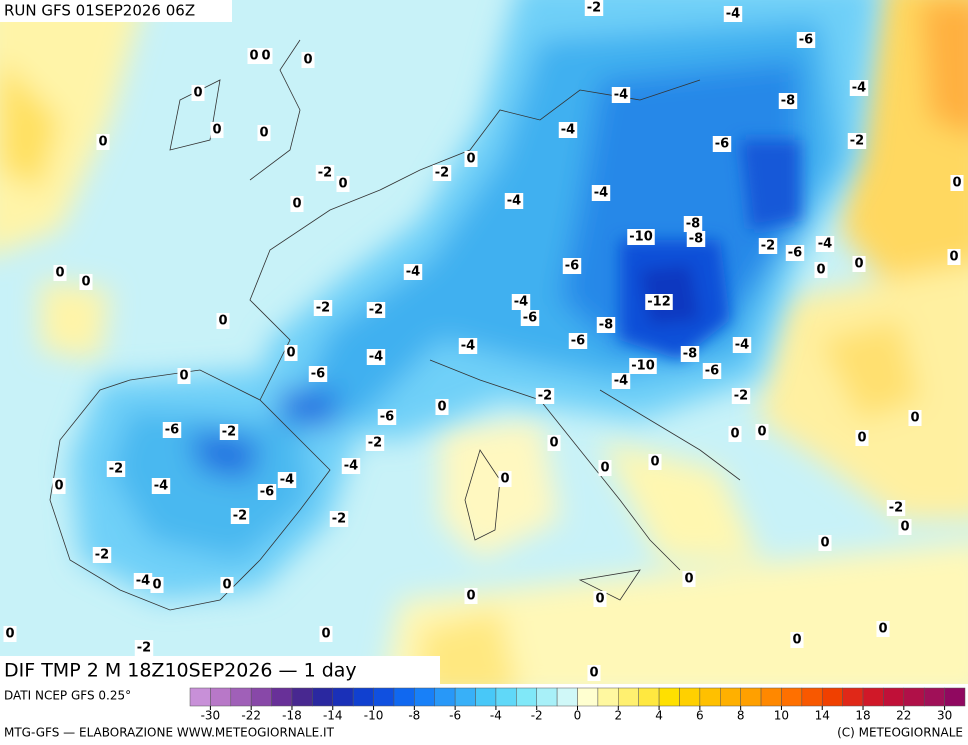 This screenshot has width=968, height=745. I want to click on colorbar-label: 8, so click(741, 716).